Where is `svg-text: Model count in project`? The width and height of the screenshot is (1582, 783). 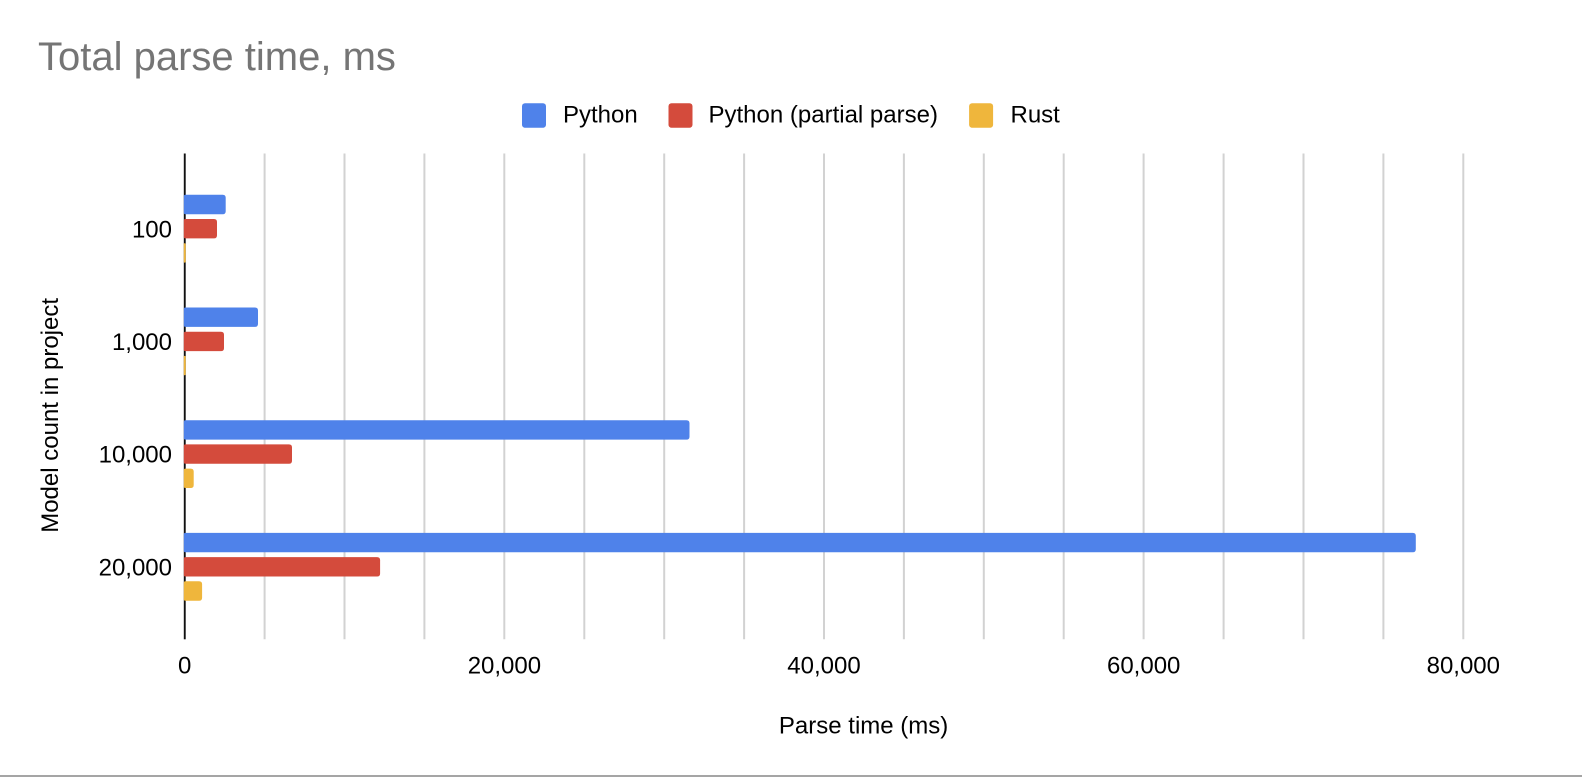
svg-text: Model count in project is located at coordinates (50, 415).